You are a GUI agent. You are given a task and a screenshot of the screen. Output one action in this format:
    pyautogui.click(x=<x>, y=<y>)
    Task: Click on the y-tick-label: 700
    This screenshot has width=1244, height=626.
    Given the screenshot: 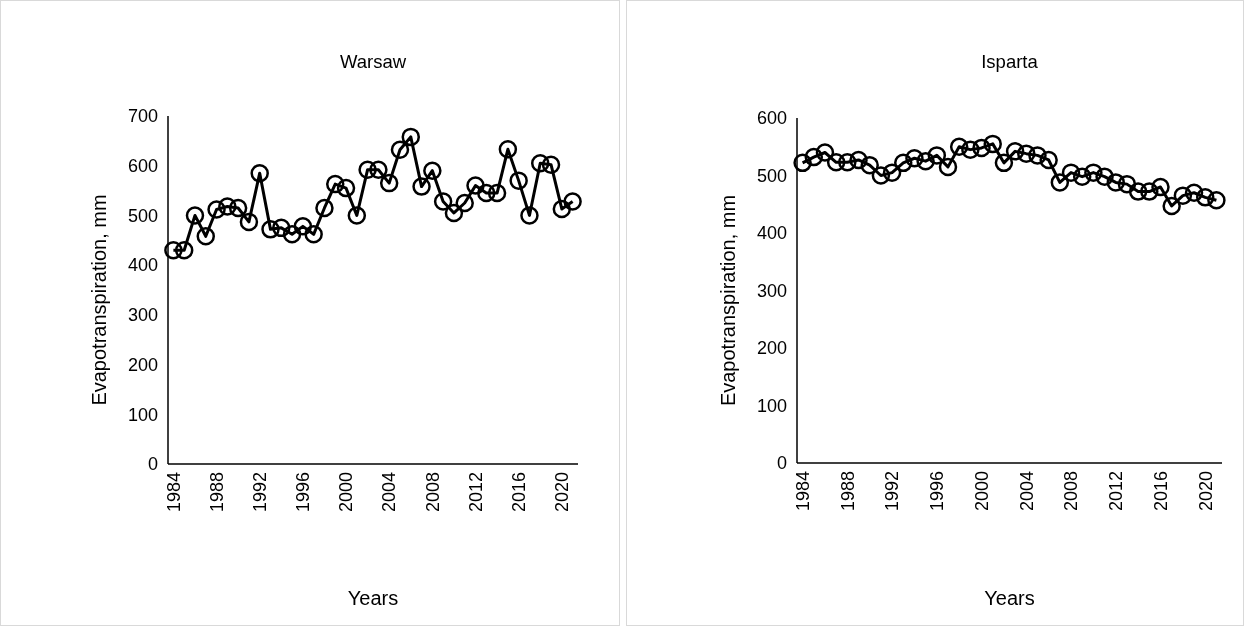 What is the action you would take?
    pyautogui.click(x=142, y=116)
    